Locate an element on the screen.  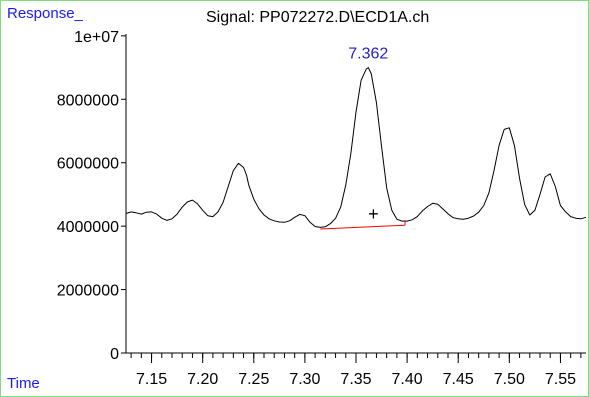
x-tick-label: 7.35 is located at coordinates (355, 379).